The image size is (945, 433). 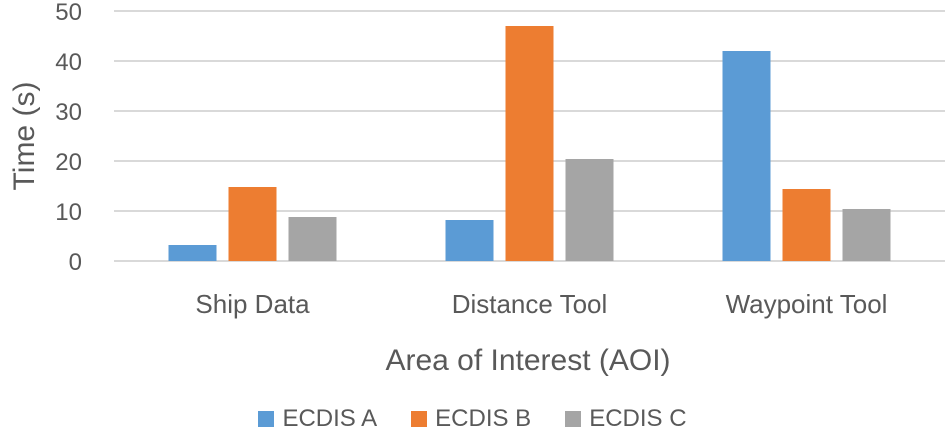 I want to click on legend-item: ECDIS C, so click(x=626, y=419).